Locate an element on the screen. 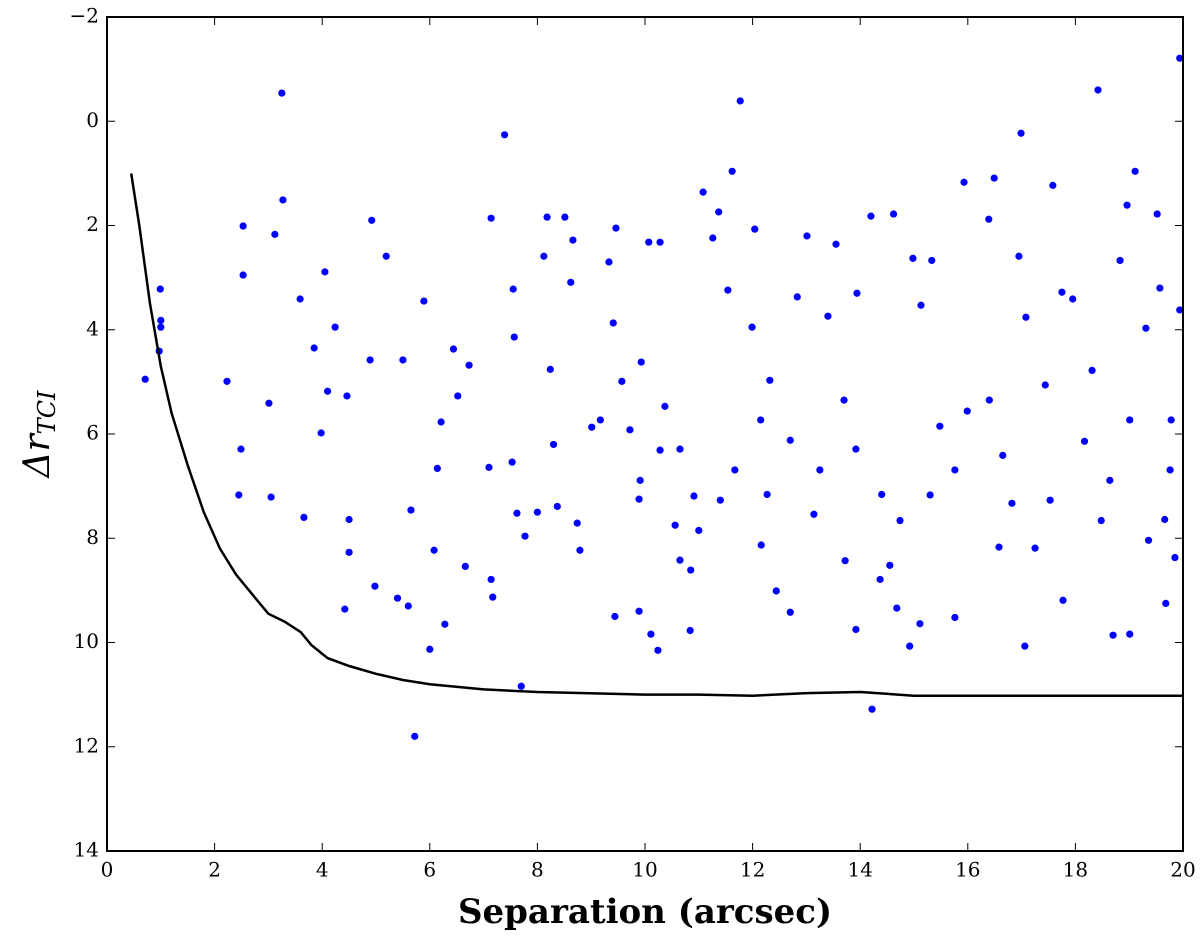 This screenshot has height=942, width=1200. x-tick-label: 4 is located at coordinates (322, 870).